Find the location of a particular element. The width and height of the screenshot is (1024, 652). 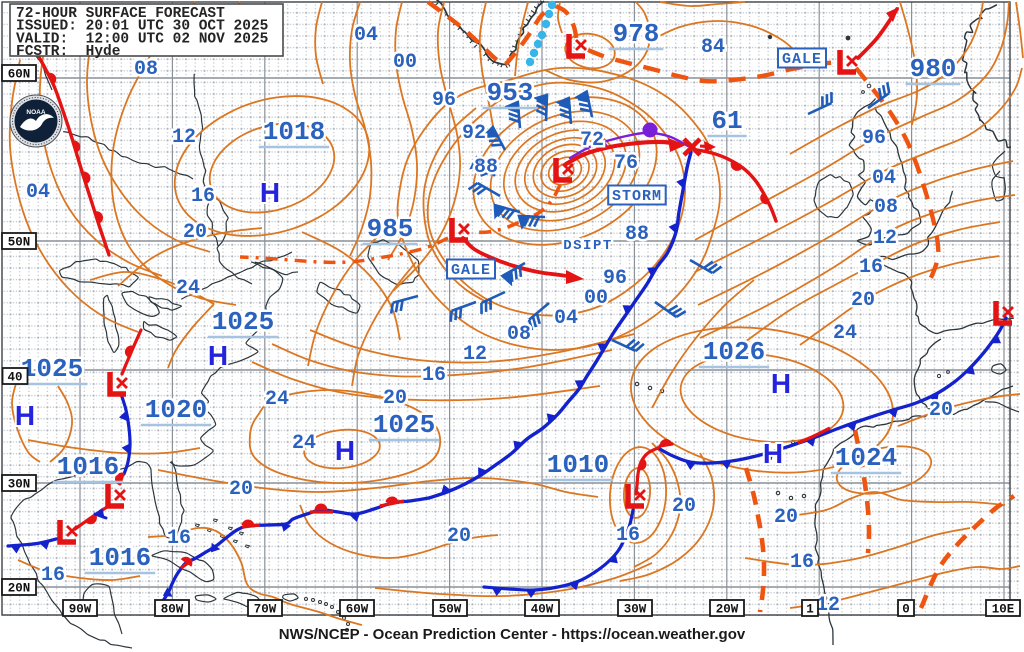

svg-text: FCSTR: Hyde is located at coordinates (68, 52).